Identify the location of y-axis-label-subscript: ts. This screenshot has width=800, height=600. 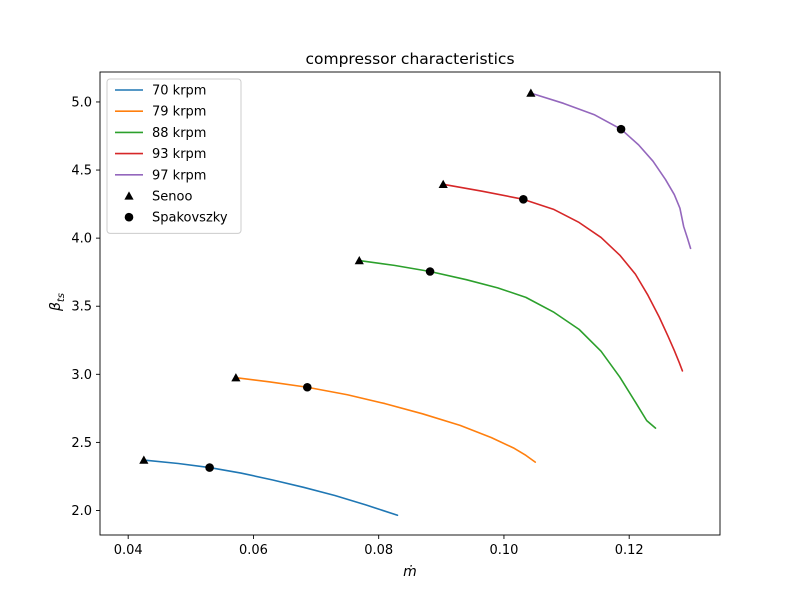
(61, 297).